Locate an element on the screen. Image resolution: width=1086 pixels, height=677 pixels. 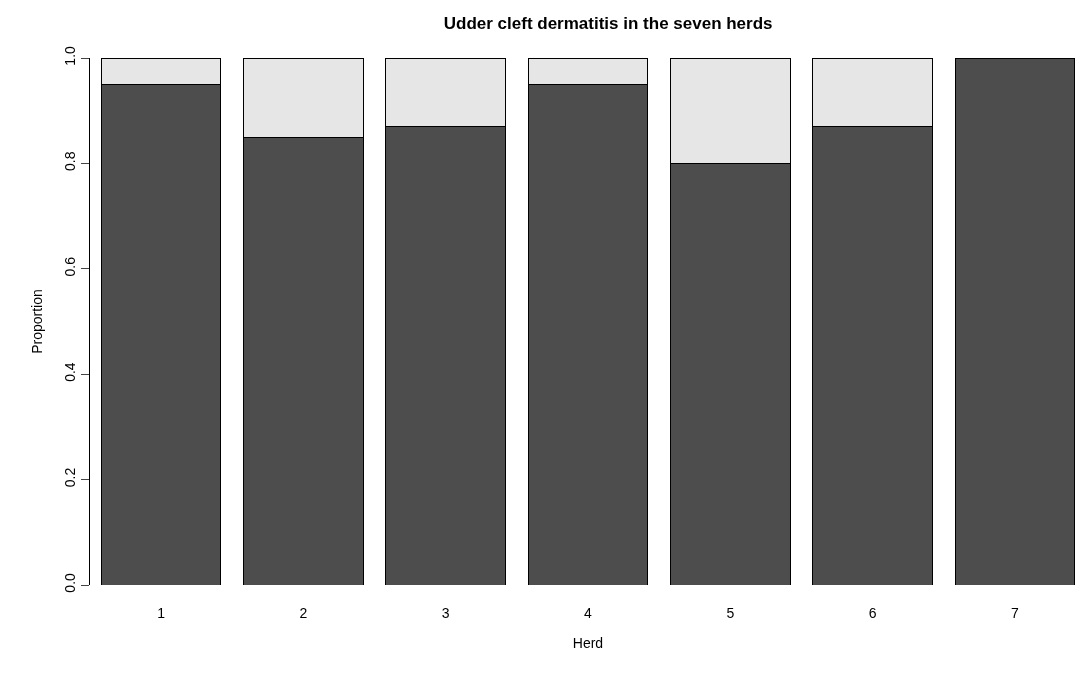
x-tick-label: 1 is located at coordinates (161, 613).